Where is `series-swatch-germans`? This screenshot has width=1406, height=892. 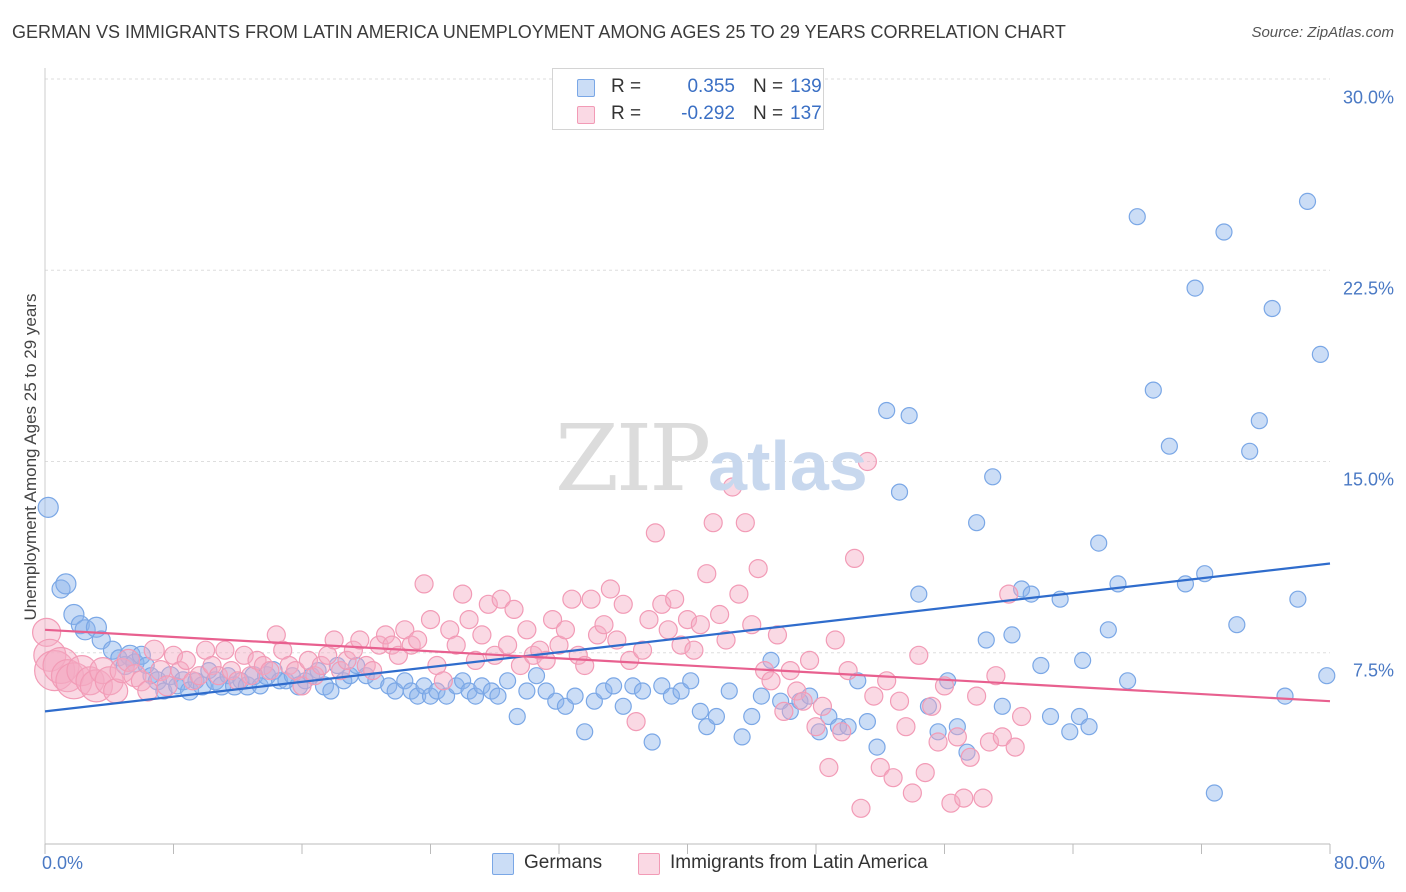 series-swatch-germans is located at coordinates (503, 864).